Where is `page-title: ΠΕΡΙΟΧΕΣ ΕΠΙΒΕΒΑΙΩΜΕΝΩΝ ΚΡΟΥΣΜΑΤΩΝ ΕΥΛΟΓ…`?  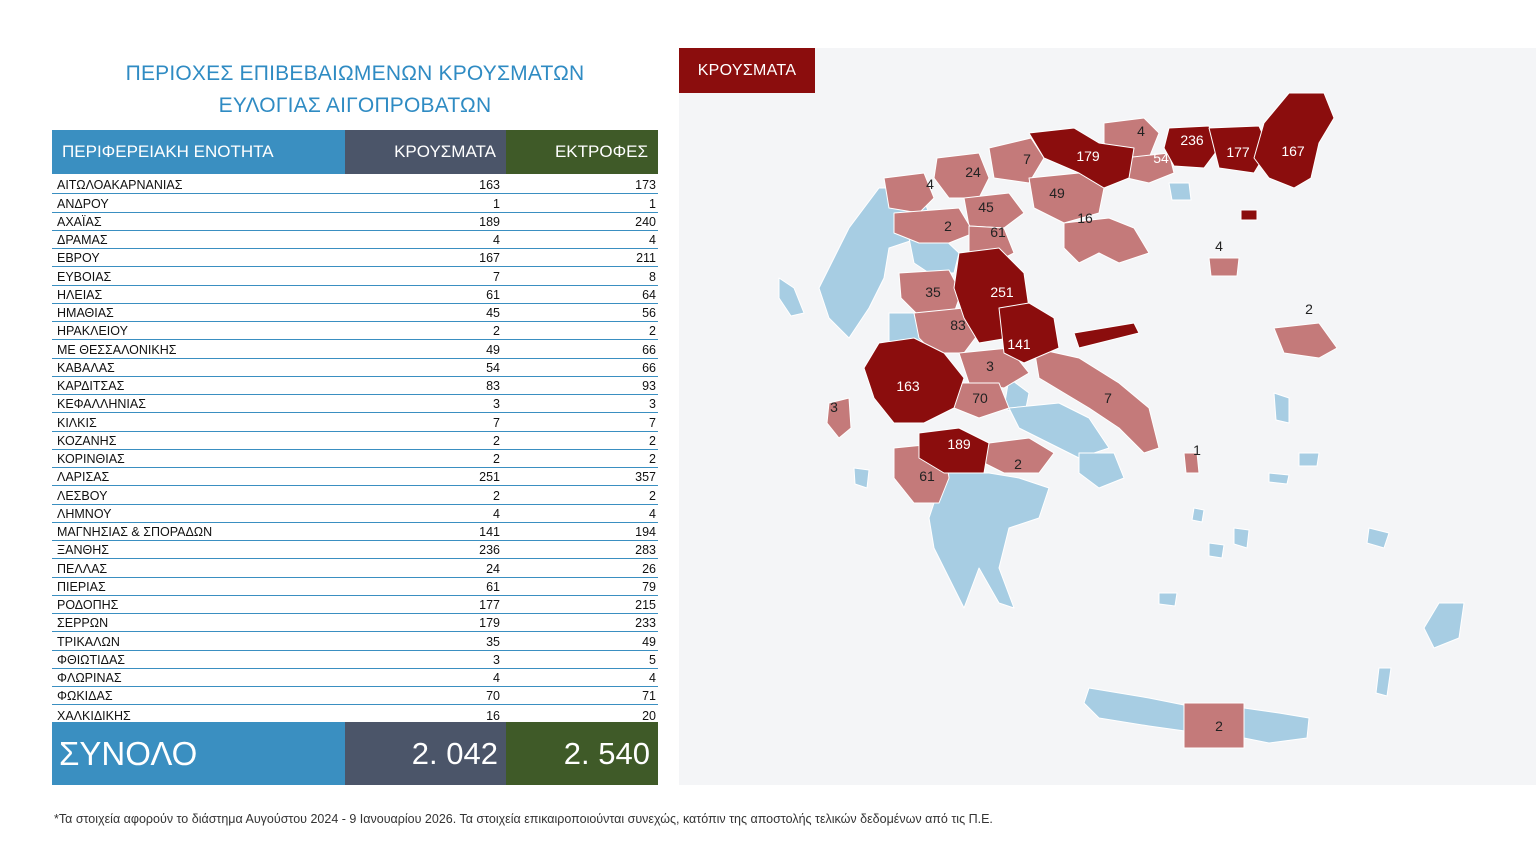 page-title: ΠΕΡΙΟΧΕΣ ΕΠΙΒΕΒΑΙΩΜΕΝΩΝ ΚΡΟΥΣΜΑΤΩΝ ΕΥΛΟΓ… is located at coordinates (355, 90).